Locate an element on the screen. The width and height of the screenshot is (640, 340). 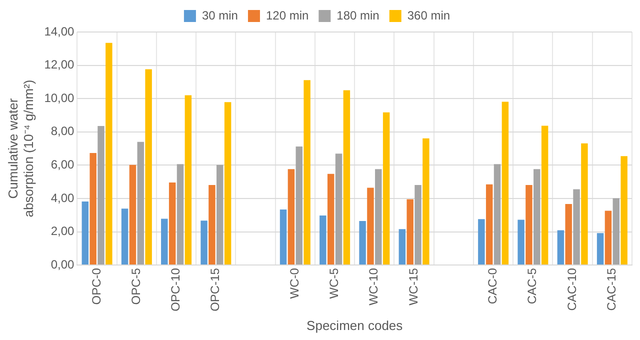
y-tick-label: 8,00 is located at coordinates (62, 131).